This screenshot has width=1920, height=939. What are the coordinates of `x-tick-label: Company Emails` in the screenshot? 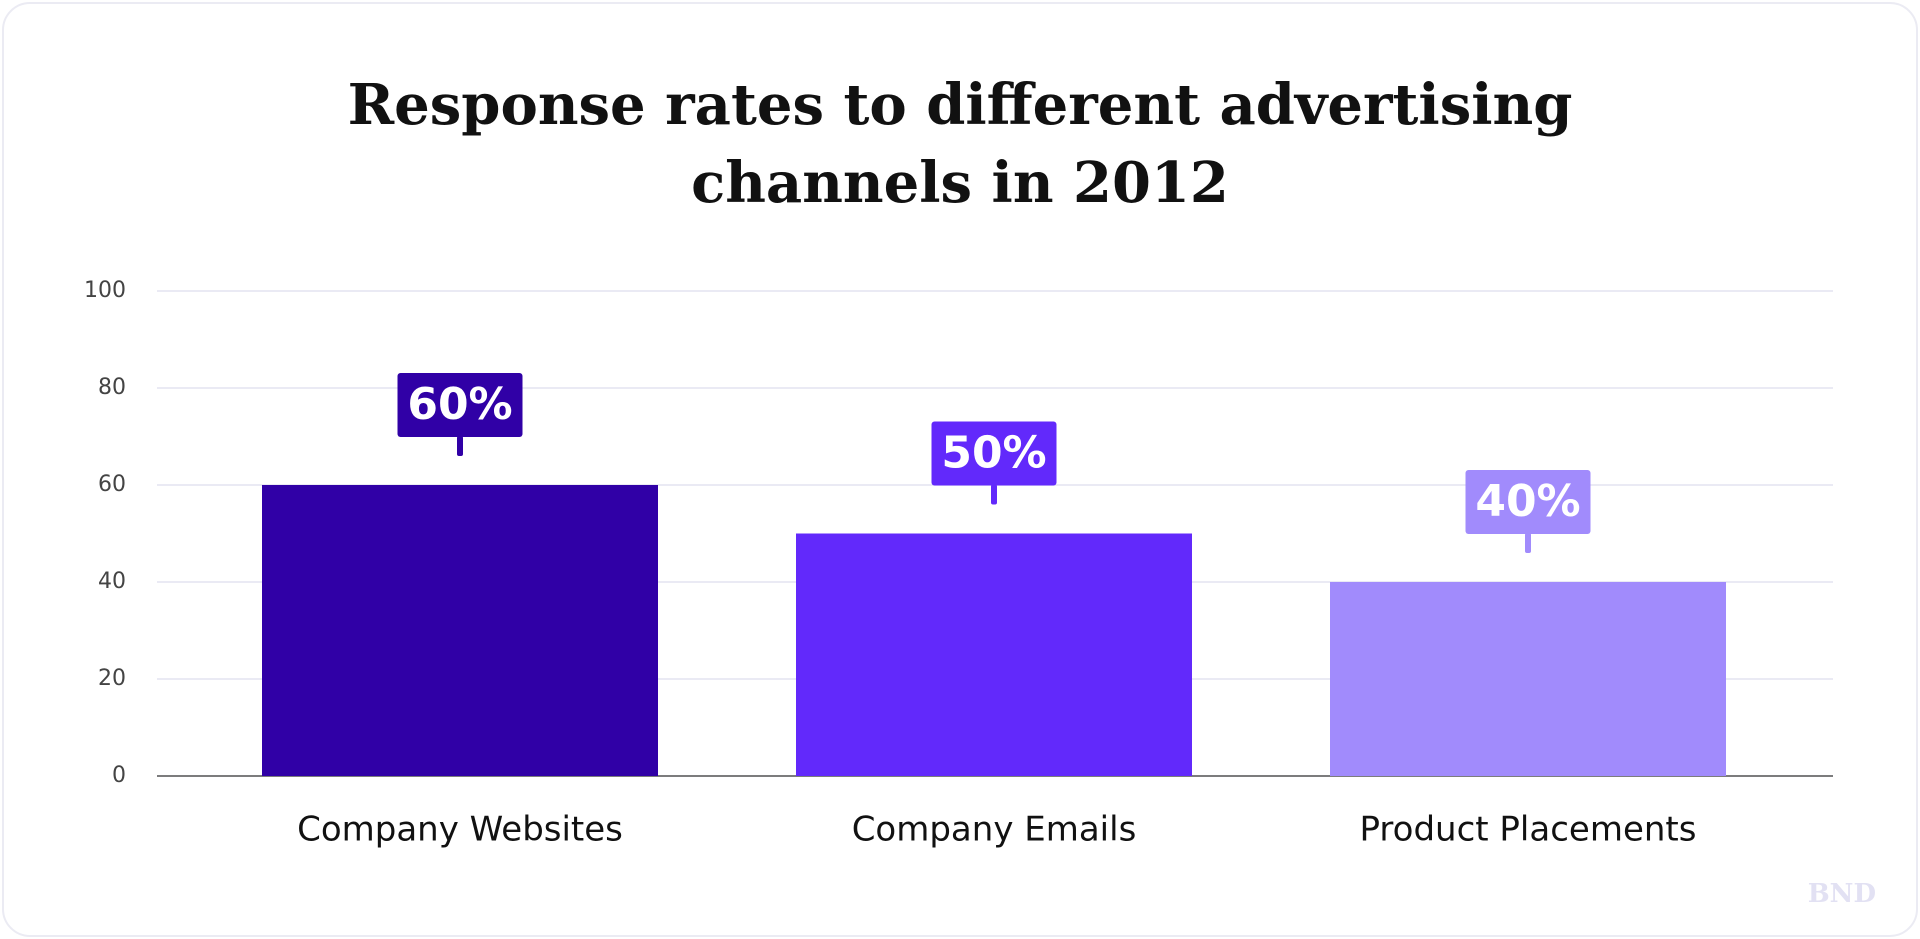 It's located at (994, 830).